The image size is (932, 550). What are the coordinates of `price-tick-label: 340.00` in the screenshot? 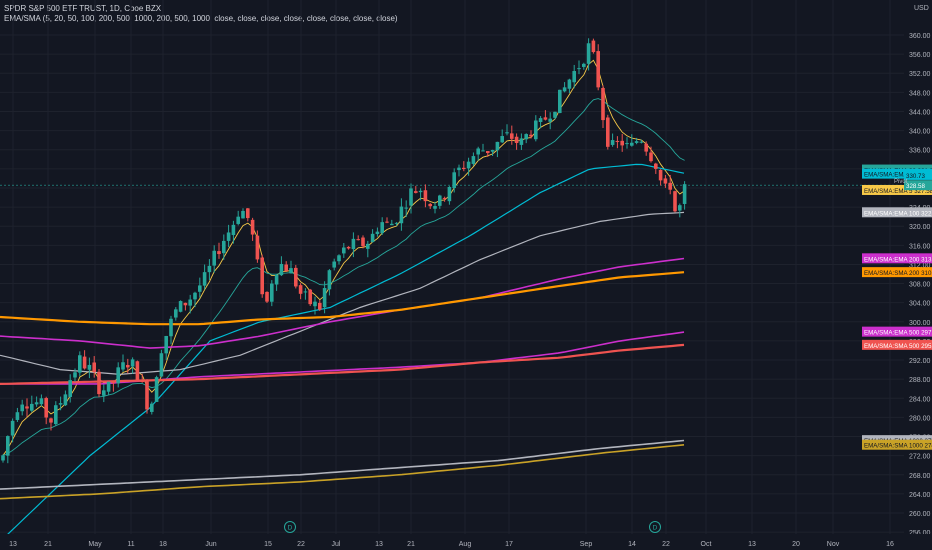 It's located at (920, 132).